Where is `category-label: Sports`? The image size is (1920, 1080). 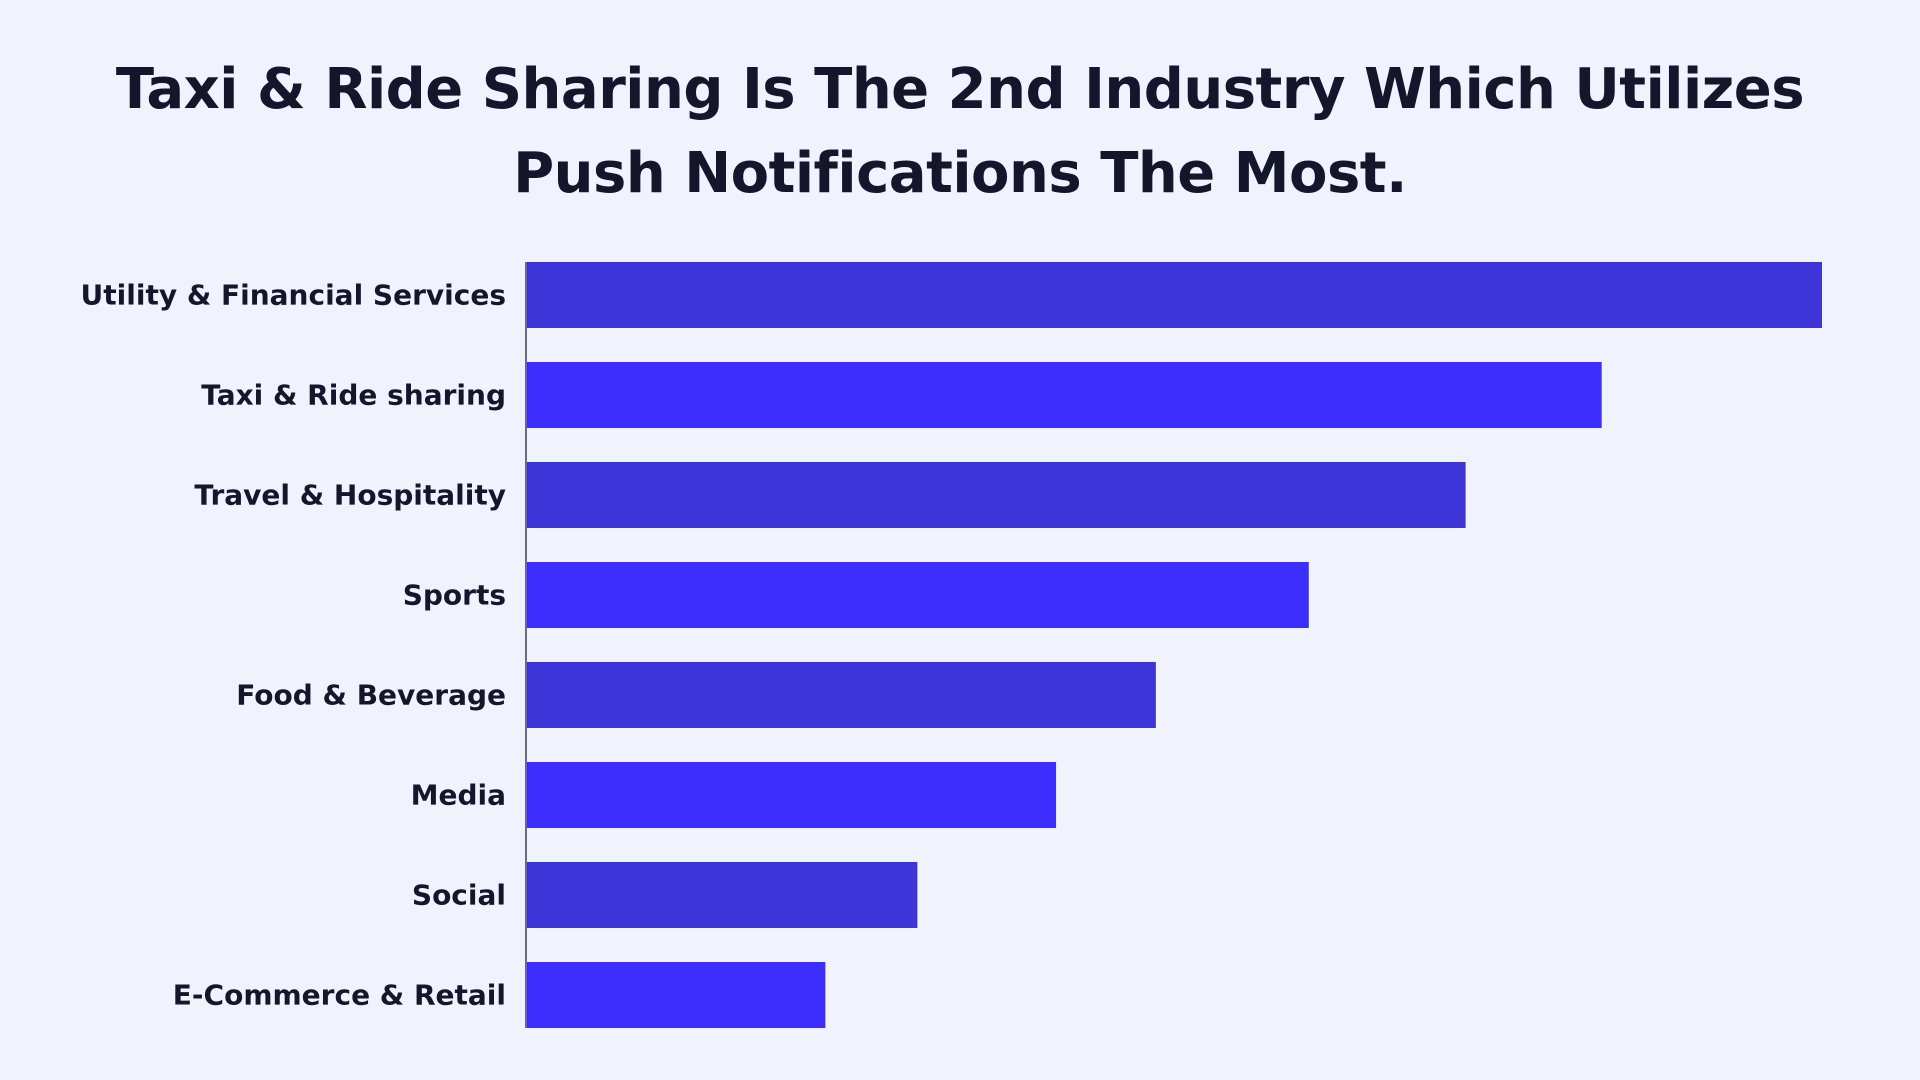 category-label: Sports is located at coordinates (454, 595).